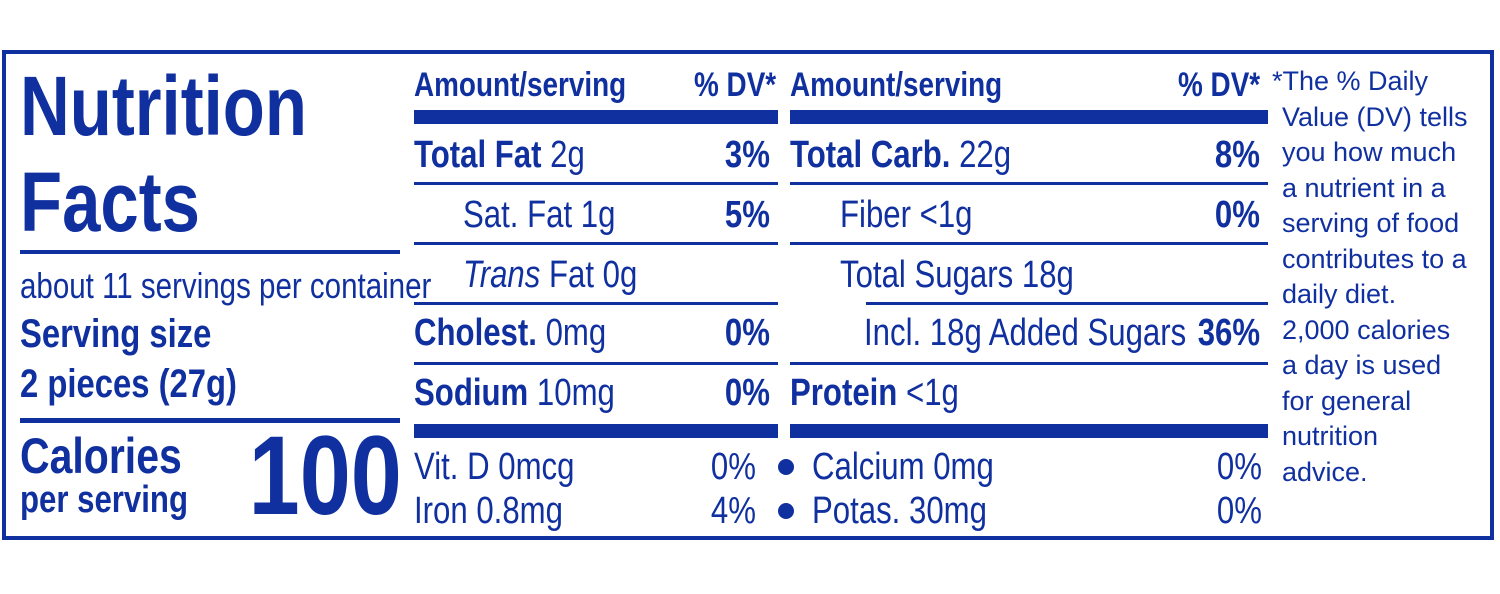 Image resolution: width=1500 pixels, height=594 pixels. Describe the element at coordinates (957, 275) in the screenshot. I see `total-sugars-row: Total Sugars 18g` at that location.